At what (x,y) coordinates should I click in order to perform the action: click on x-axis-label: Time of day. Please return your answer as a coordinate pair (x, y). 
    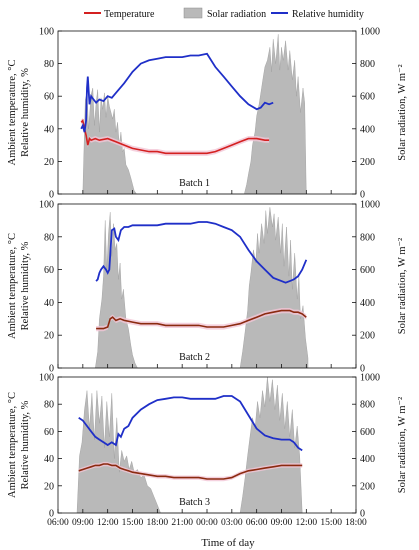
    Looking at the image, I should click on (228, 543).